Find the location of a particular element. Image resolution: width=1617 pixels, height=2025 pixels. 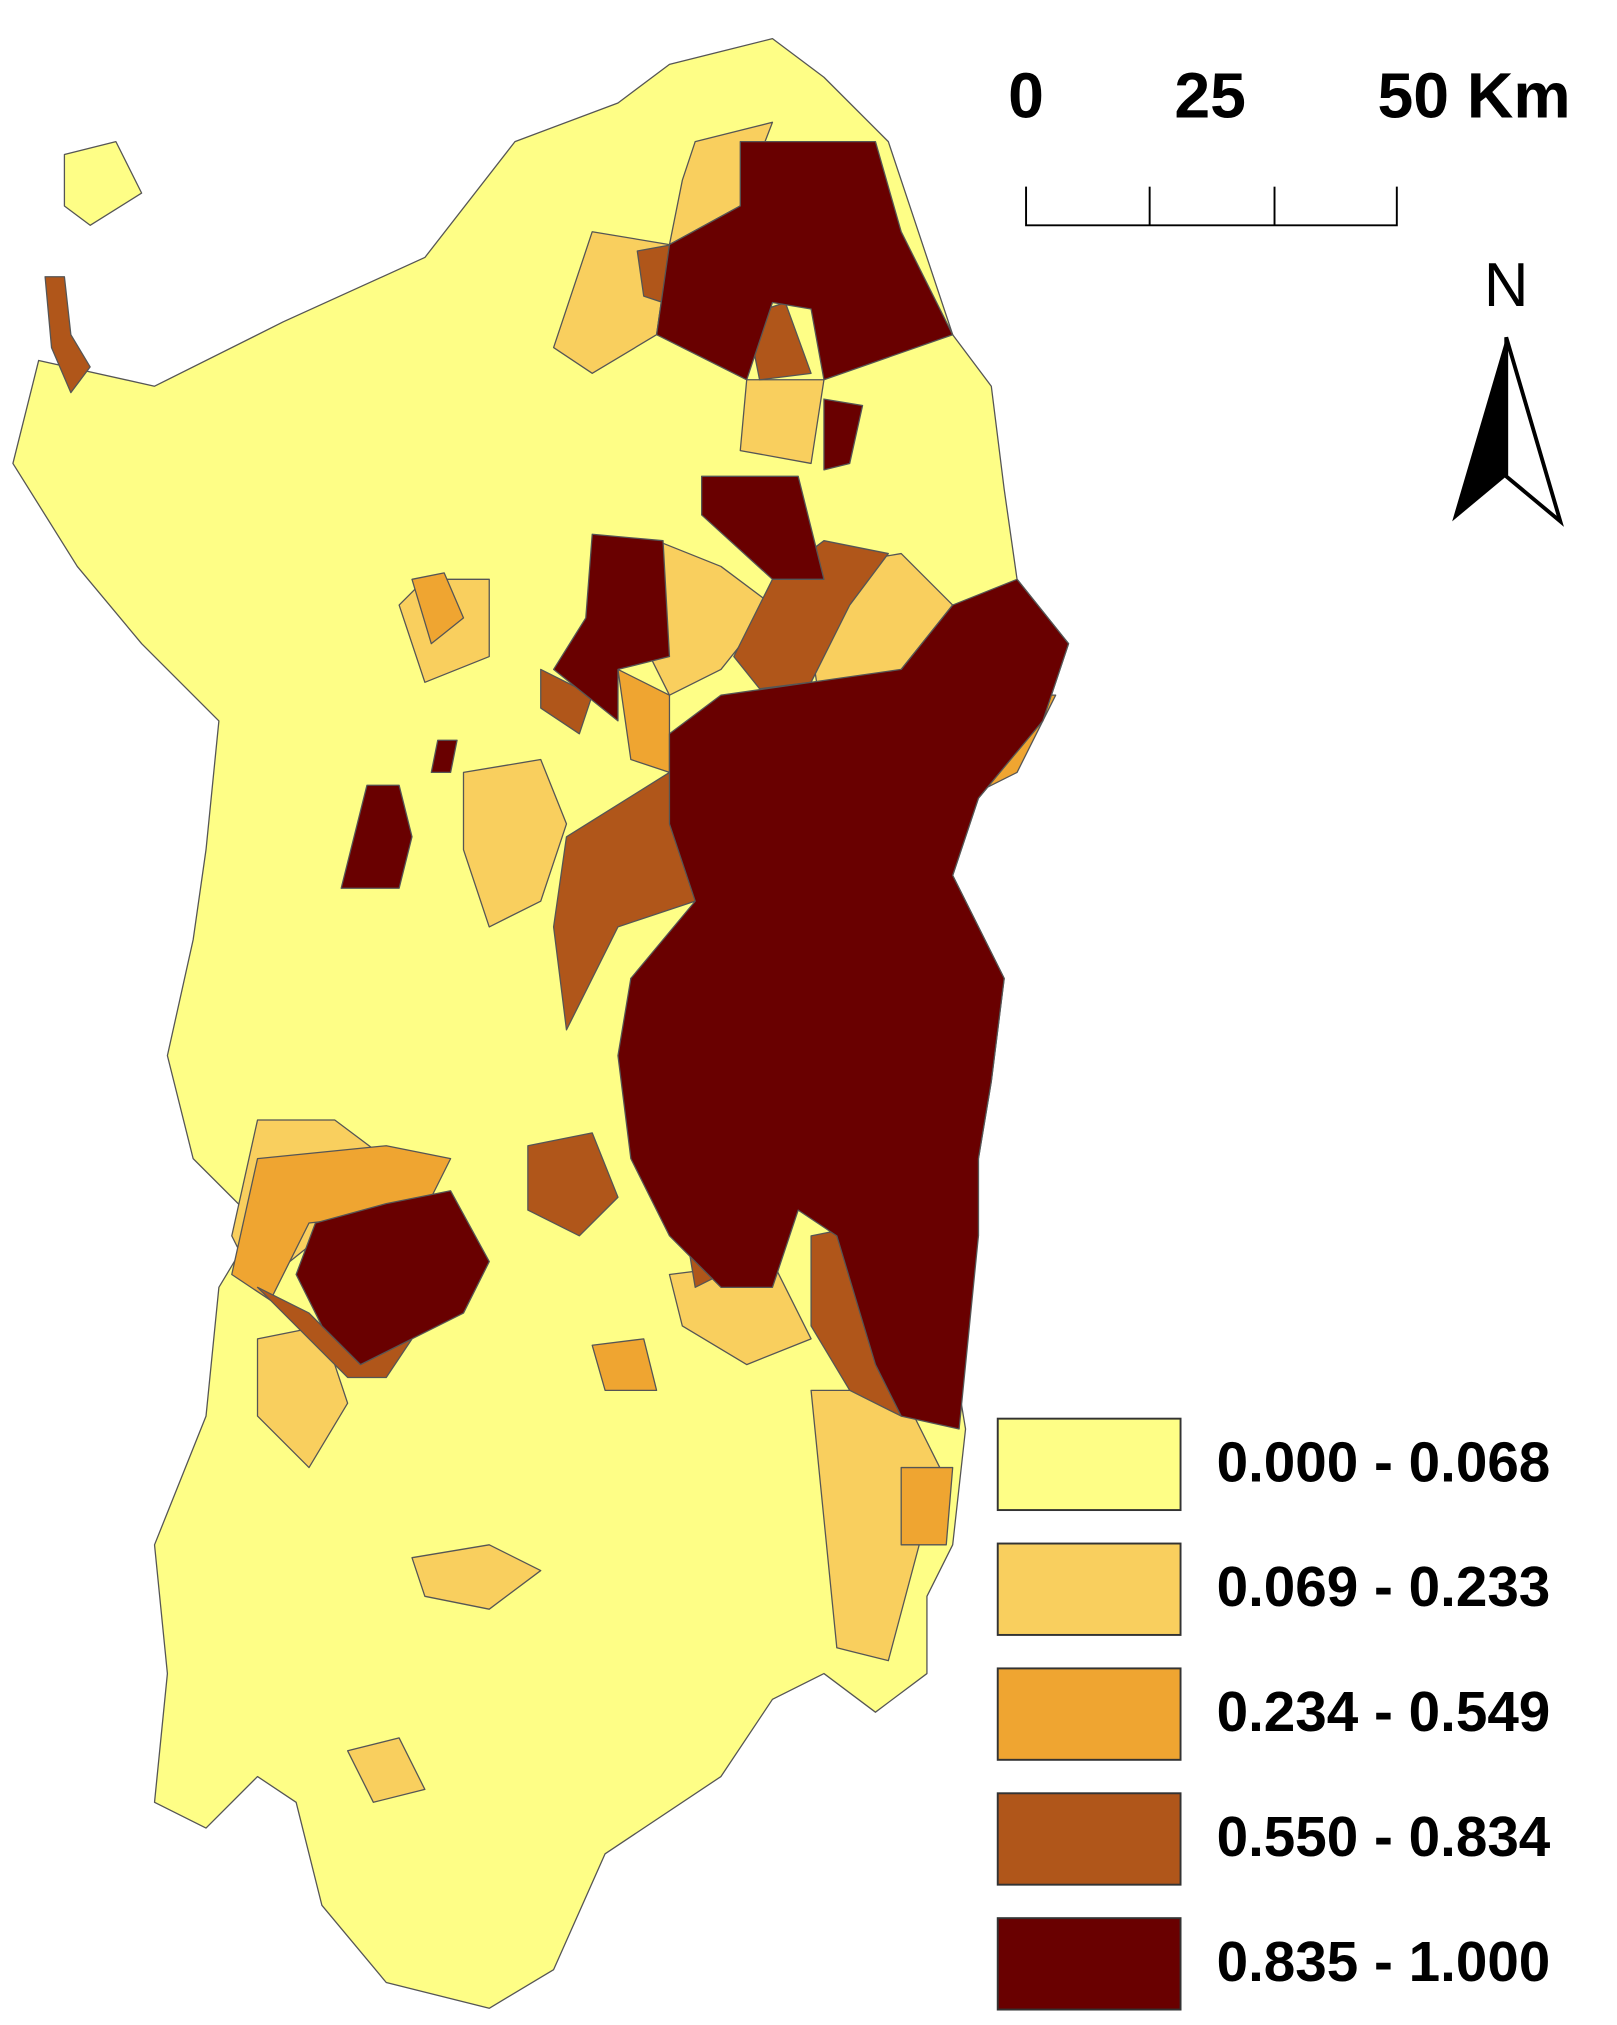

north-arrow: N is located at coordinates (1508, 389).